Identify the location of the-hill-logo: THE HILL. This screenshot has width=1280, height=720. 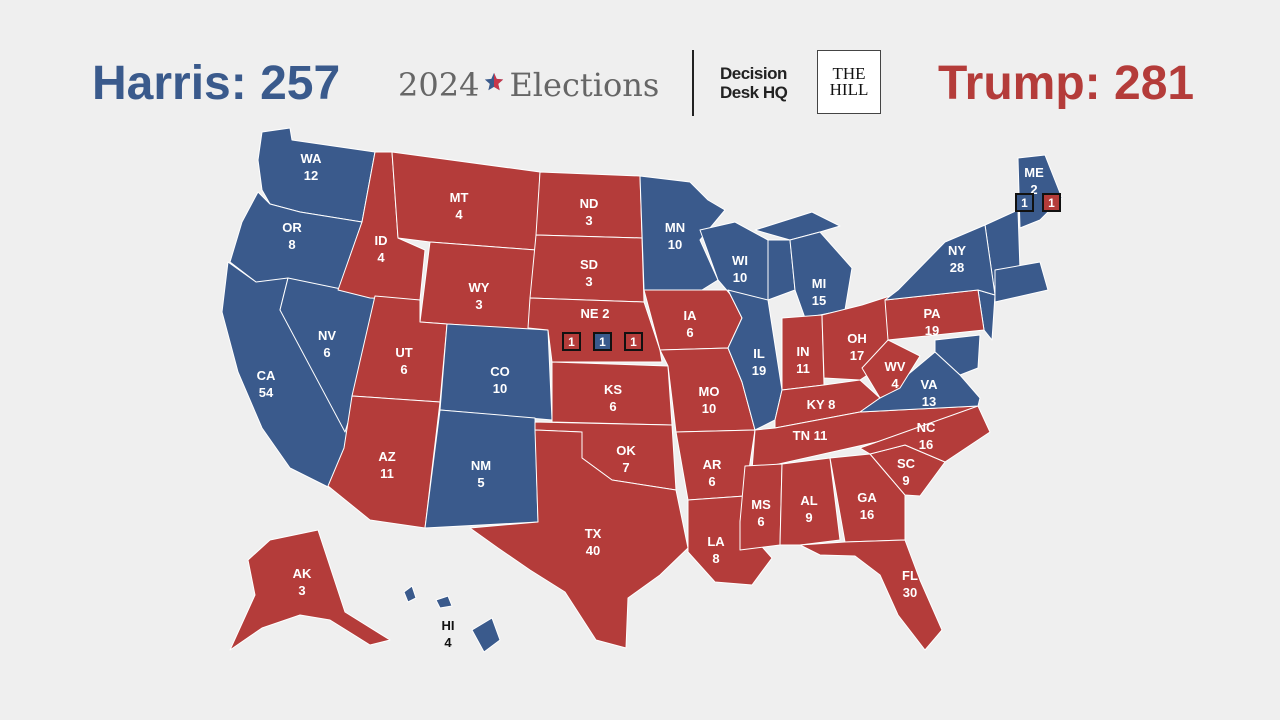
(849, 82).